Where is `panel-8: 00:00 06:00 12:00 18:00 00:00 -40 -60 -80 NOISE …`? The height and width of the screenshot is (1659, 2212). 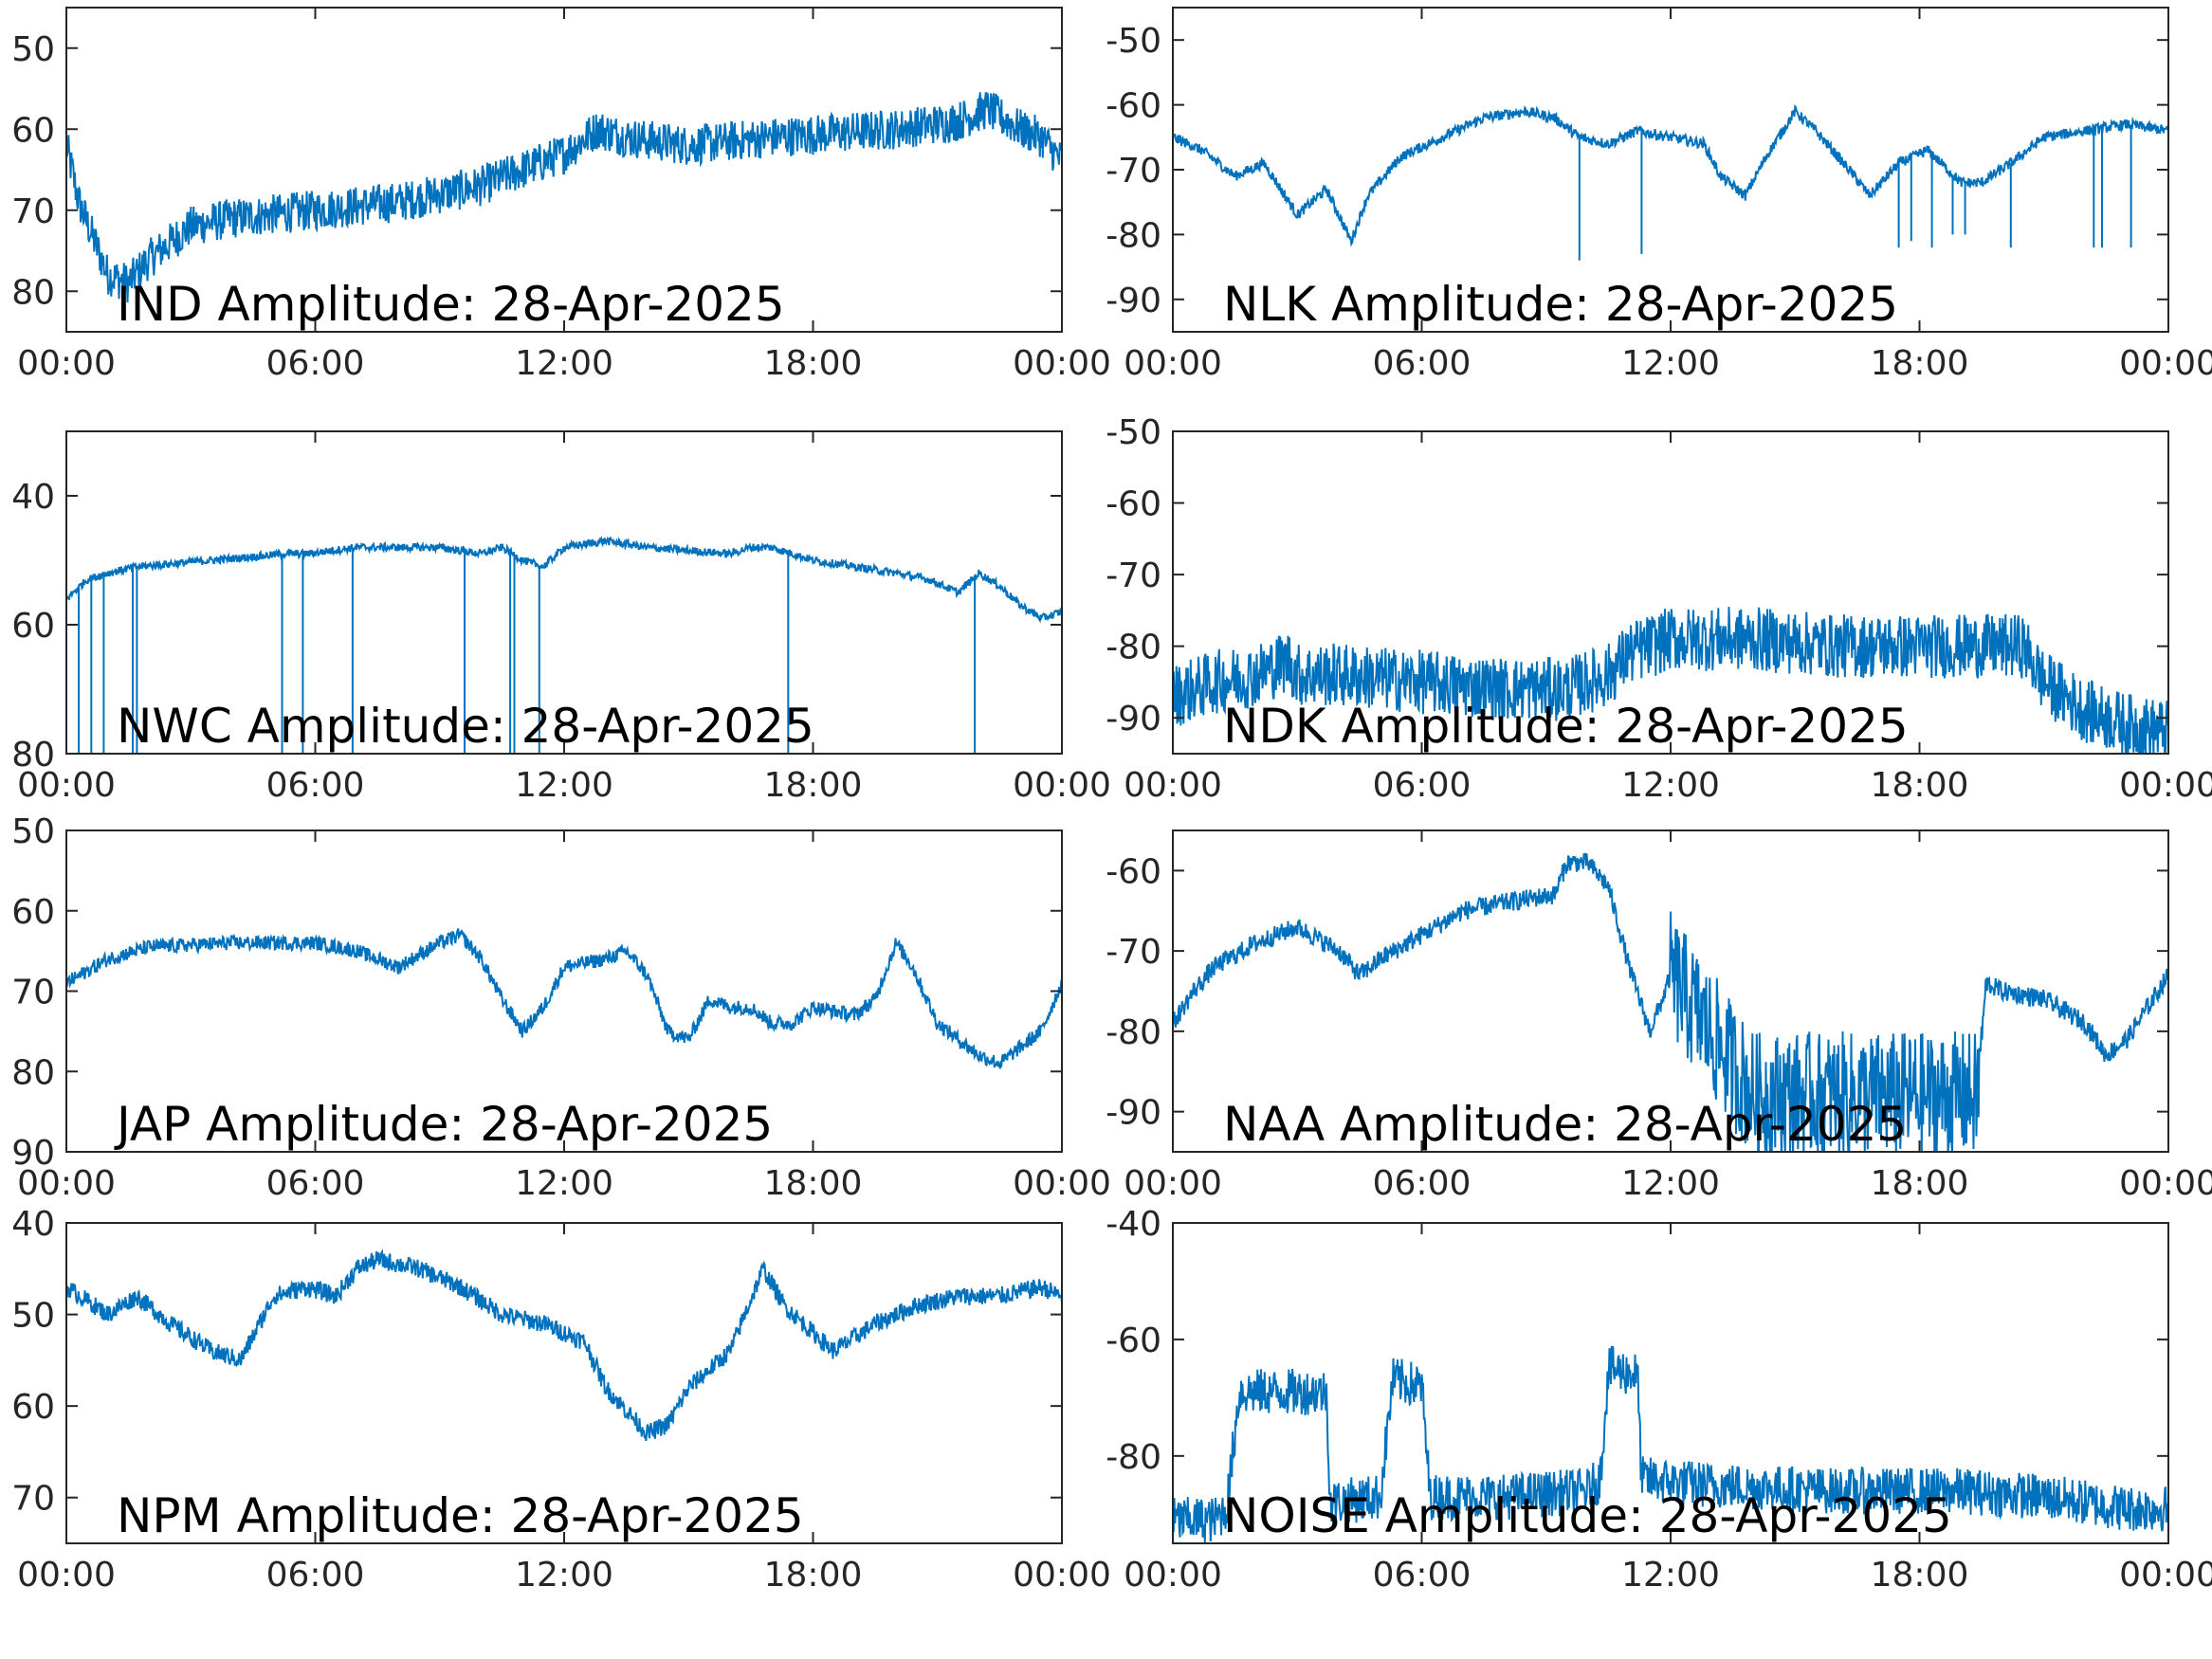 panel-8: 00:00 06:00 12:00 18:00 00:00 -40 -60 -80 NOISE … is located at coordinates (1659, 1400).